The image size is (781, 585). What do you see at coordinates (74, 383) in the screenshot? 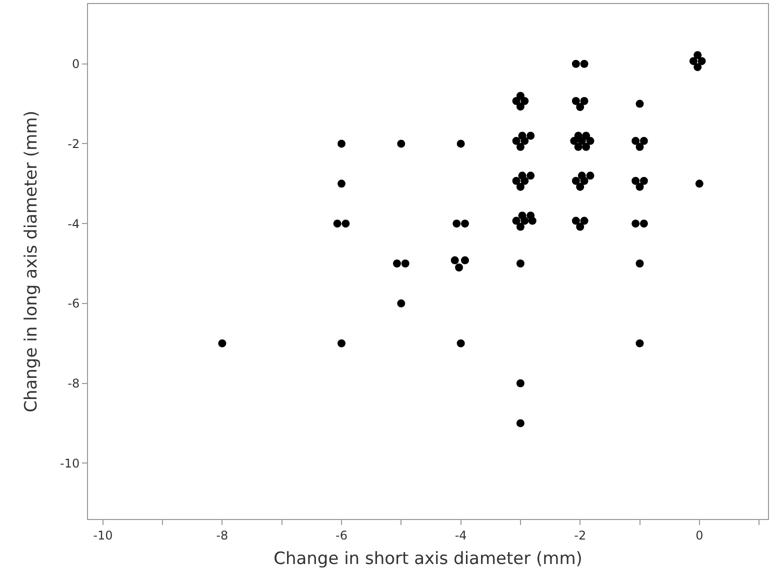
I see `y-tick-label: -8` at bounding box center [74, 383].